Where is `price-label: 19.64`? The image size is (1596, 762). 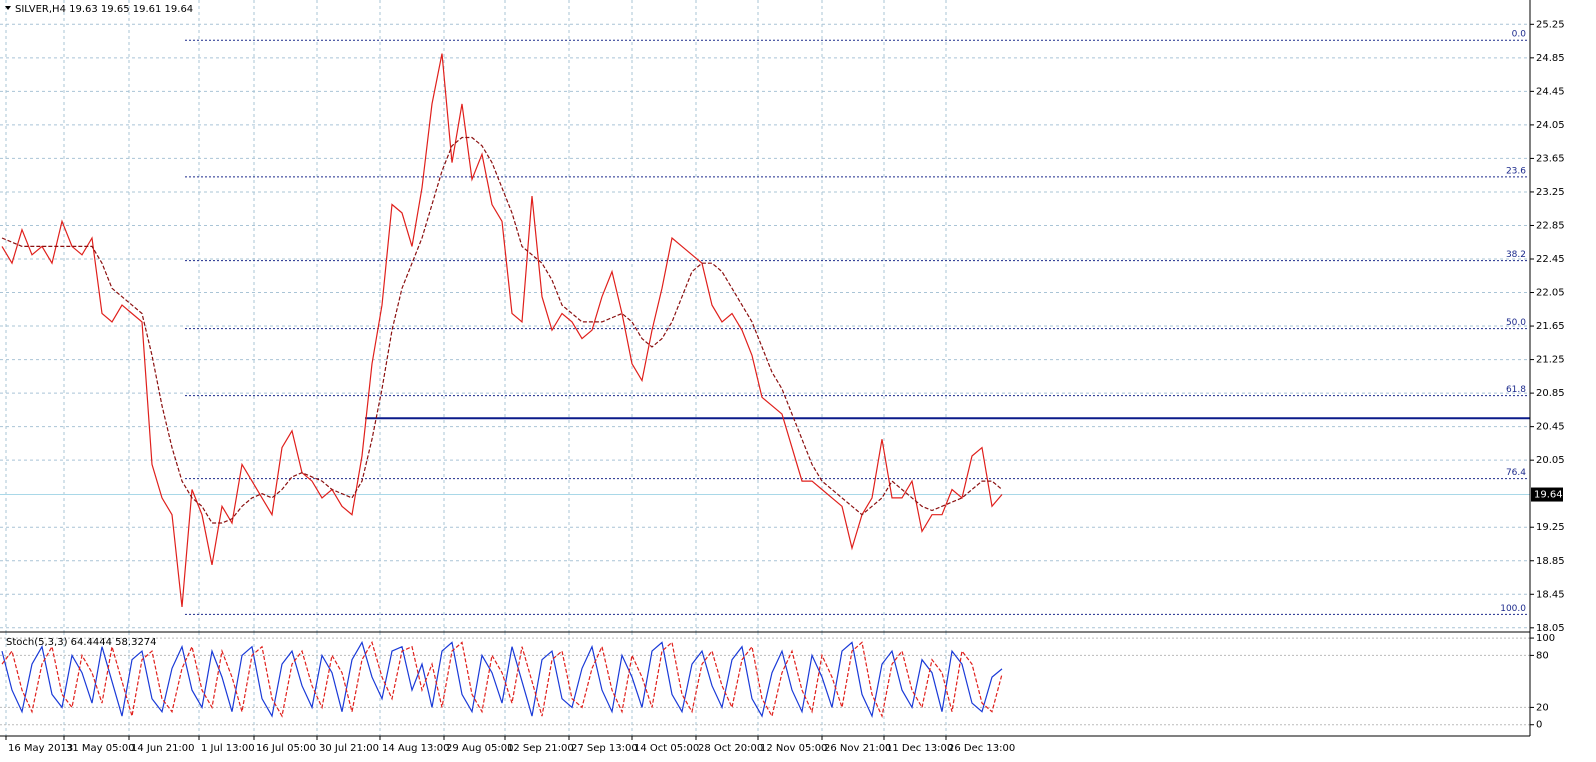 price-label: 19.64 is located at coordinates (1548, 495).